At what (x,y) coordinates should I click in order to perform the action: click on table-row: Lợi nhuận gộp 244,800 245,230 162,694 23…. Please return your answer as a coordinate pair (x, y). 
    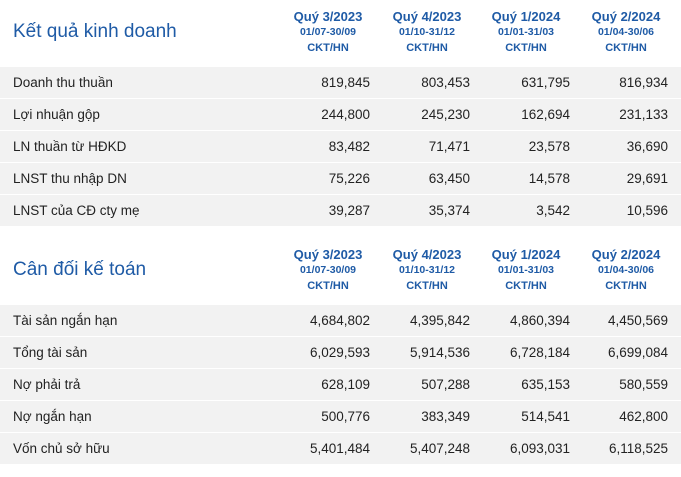
    Looking at the image, I should click on (340, 114).